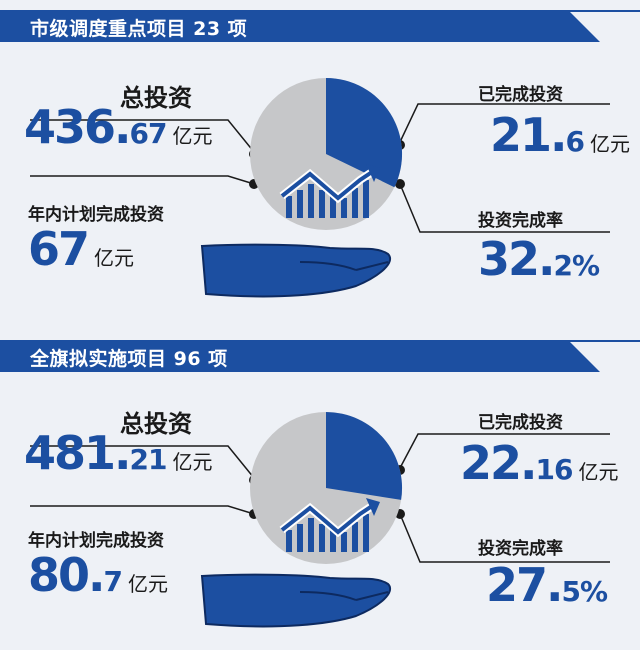 The width and height of the screenshot is (640, 650). I want to click on annual-plan-value: 67 亿元, so click(81, 249).